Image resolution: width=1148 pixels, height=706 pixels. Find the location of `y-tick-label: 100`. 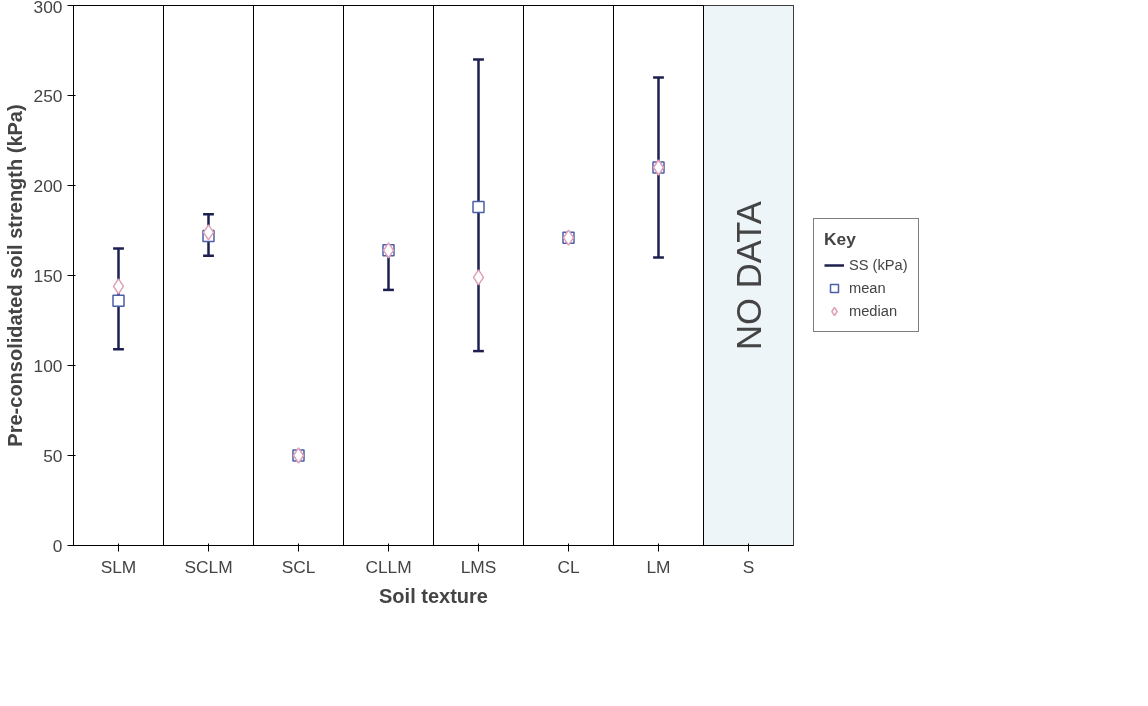

y-tick-label: 100 is located at coordinates (48, 365).